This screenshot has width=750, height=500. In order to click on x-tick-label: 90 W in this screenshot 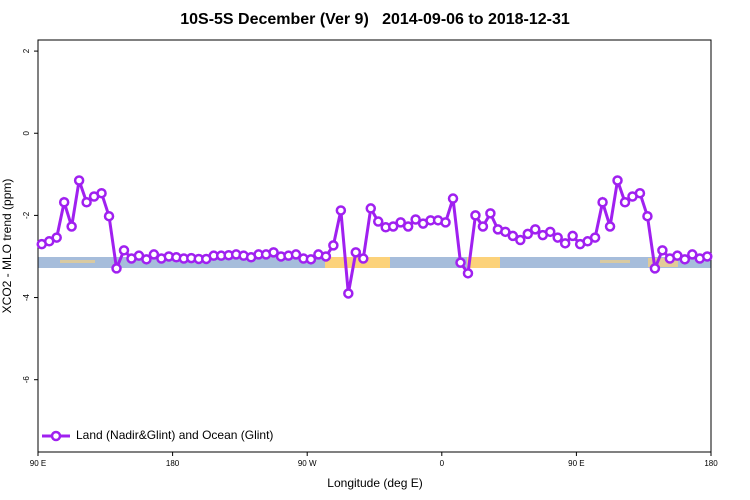, I will do `click(307, 463)`.